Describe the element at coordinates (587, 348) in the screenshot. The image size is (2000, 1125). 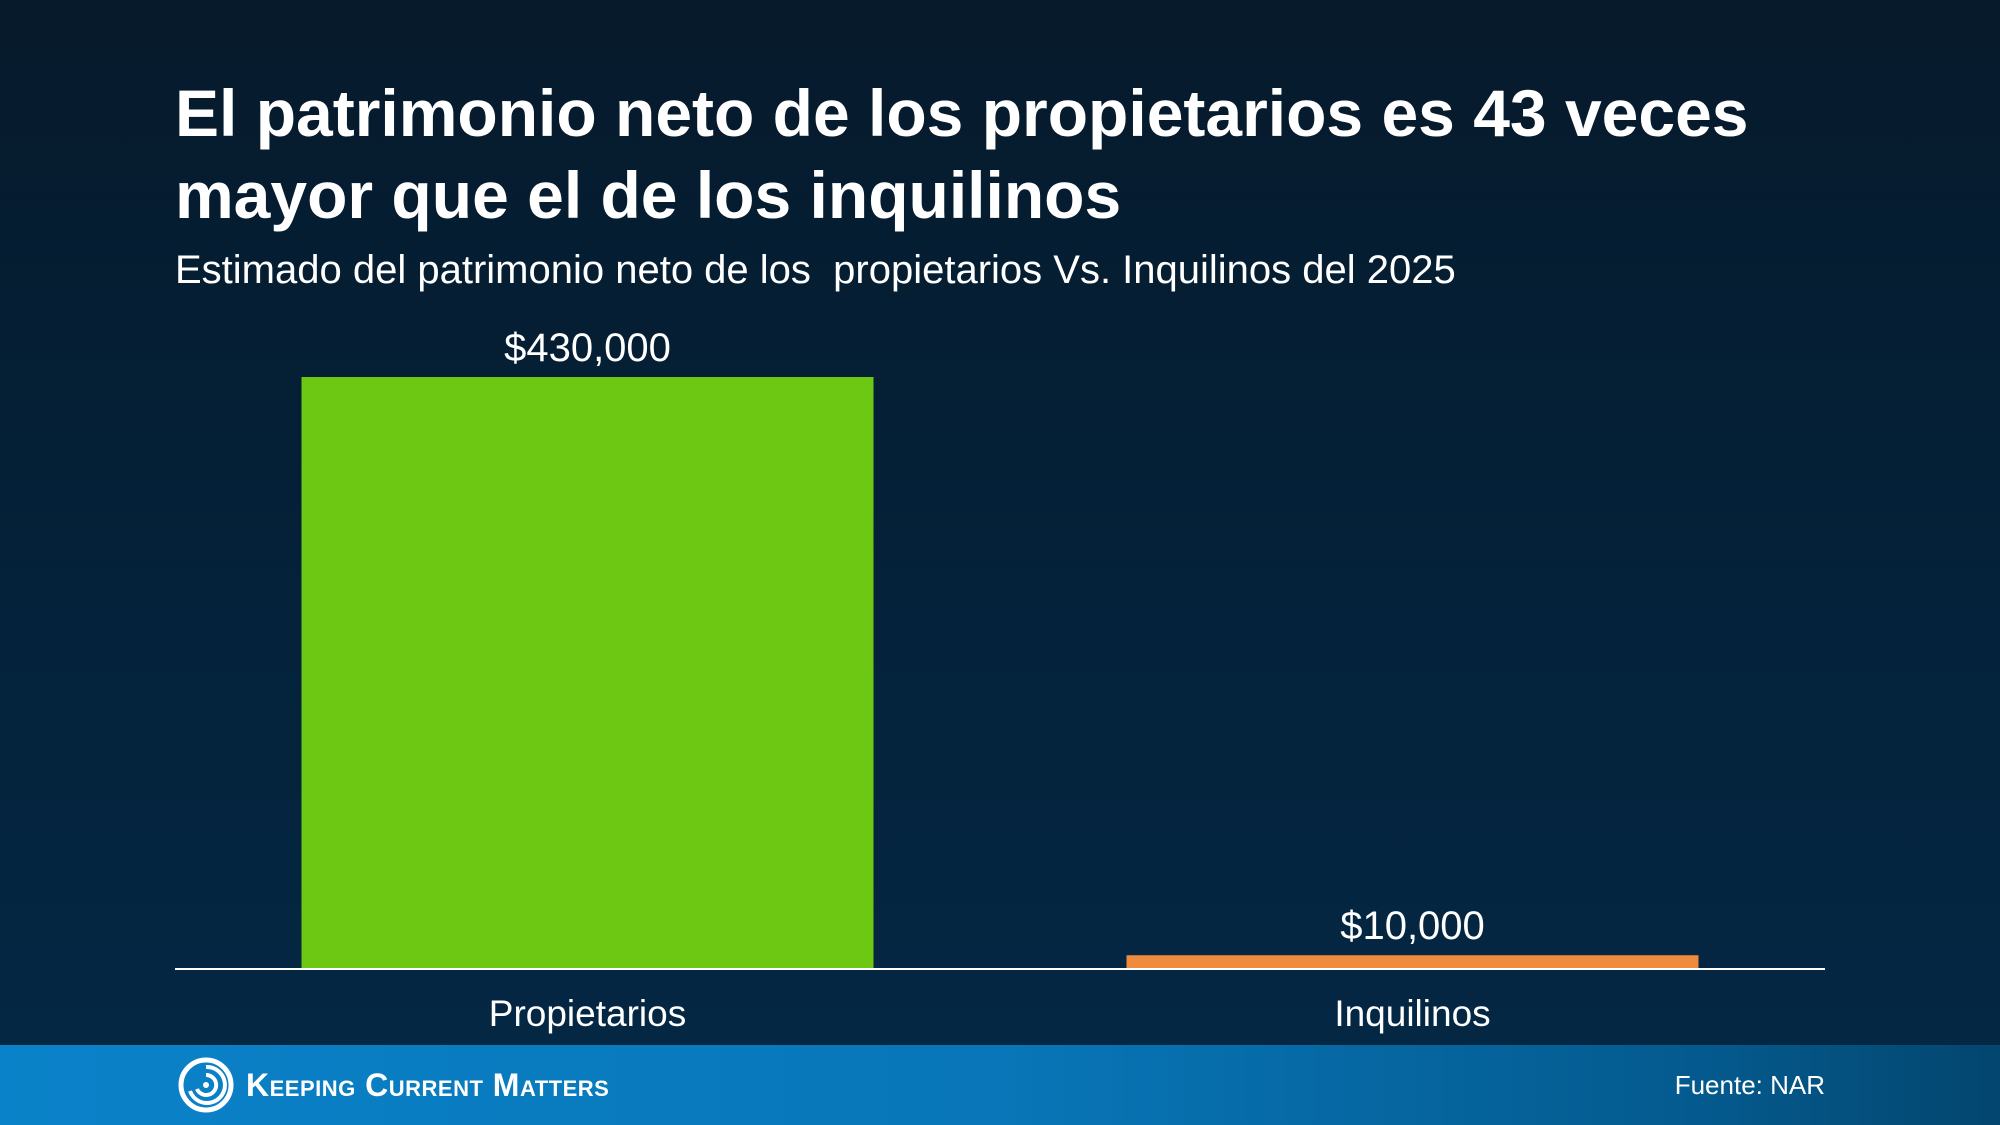
I see `value-label-propietarios: $430,000` at that location.